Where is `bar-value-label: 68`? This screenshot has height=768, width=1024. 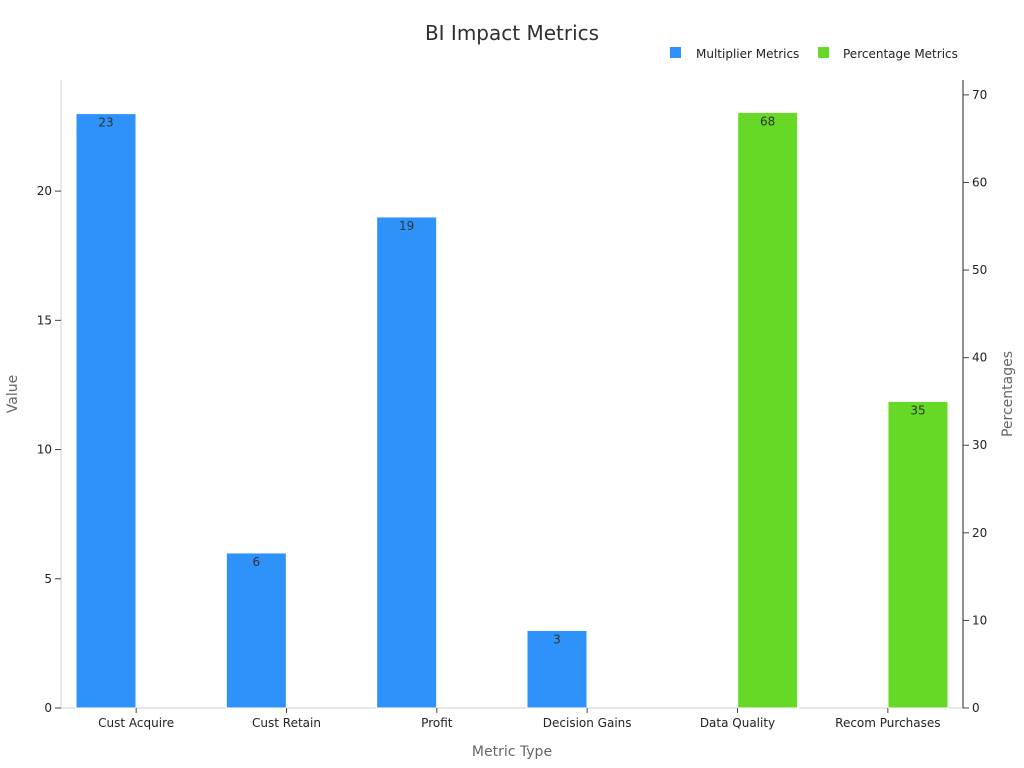 bar-value-label: 68 is located at coordinates (767, 121).